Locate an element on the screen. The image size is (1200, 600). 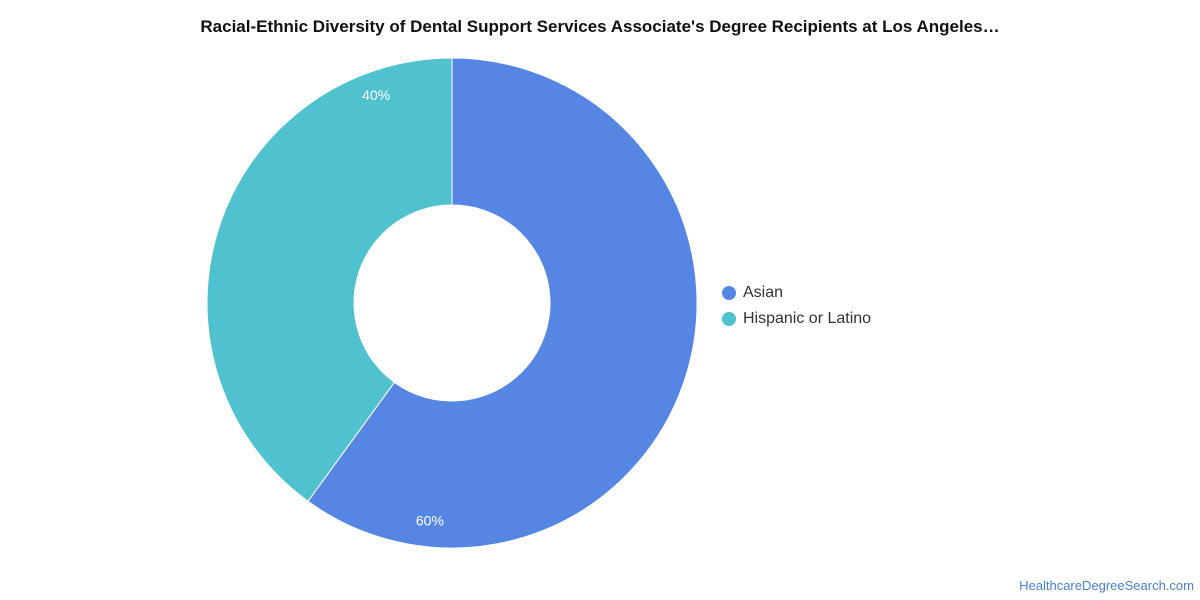
legend-item-hispanic-or-latino: Hispanic or Latino is located at coordinates (796, 319).